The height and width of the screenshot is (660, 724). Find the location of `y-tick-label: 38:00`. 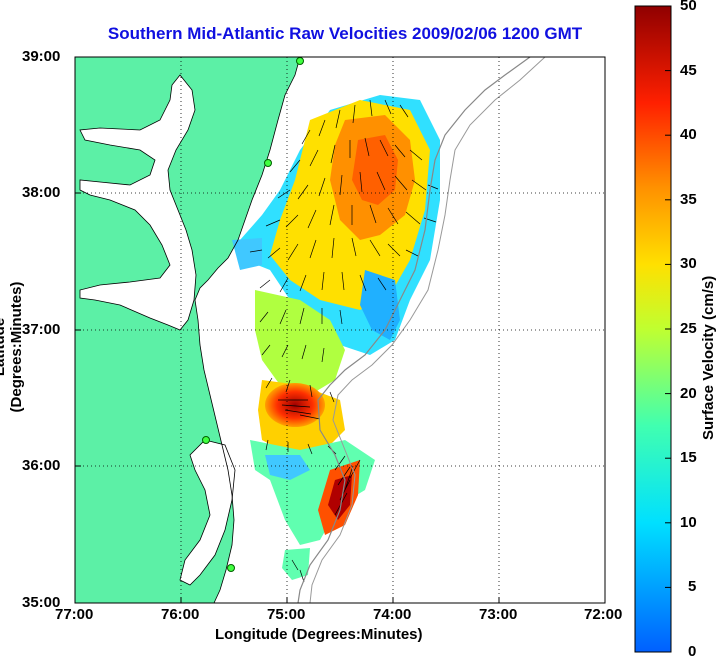

y-tick-label: 38:00 is located at coordinates (41, 192).